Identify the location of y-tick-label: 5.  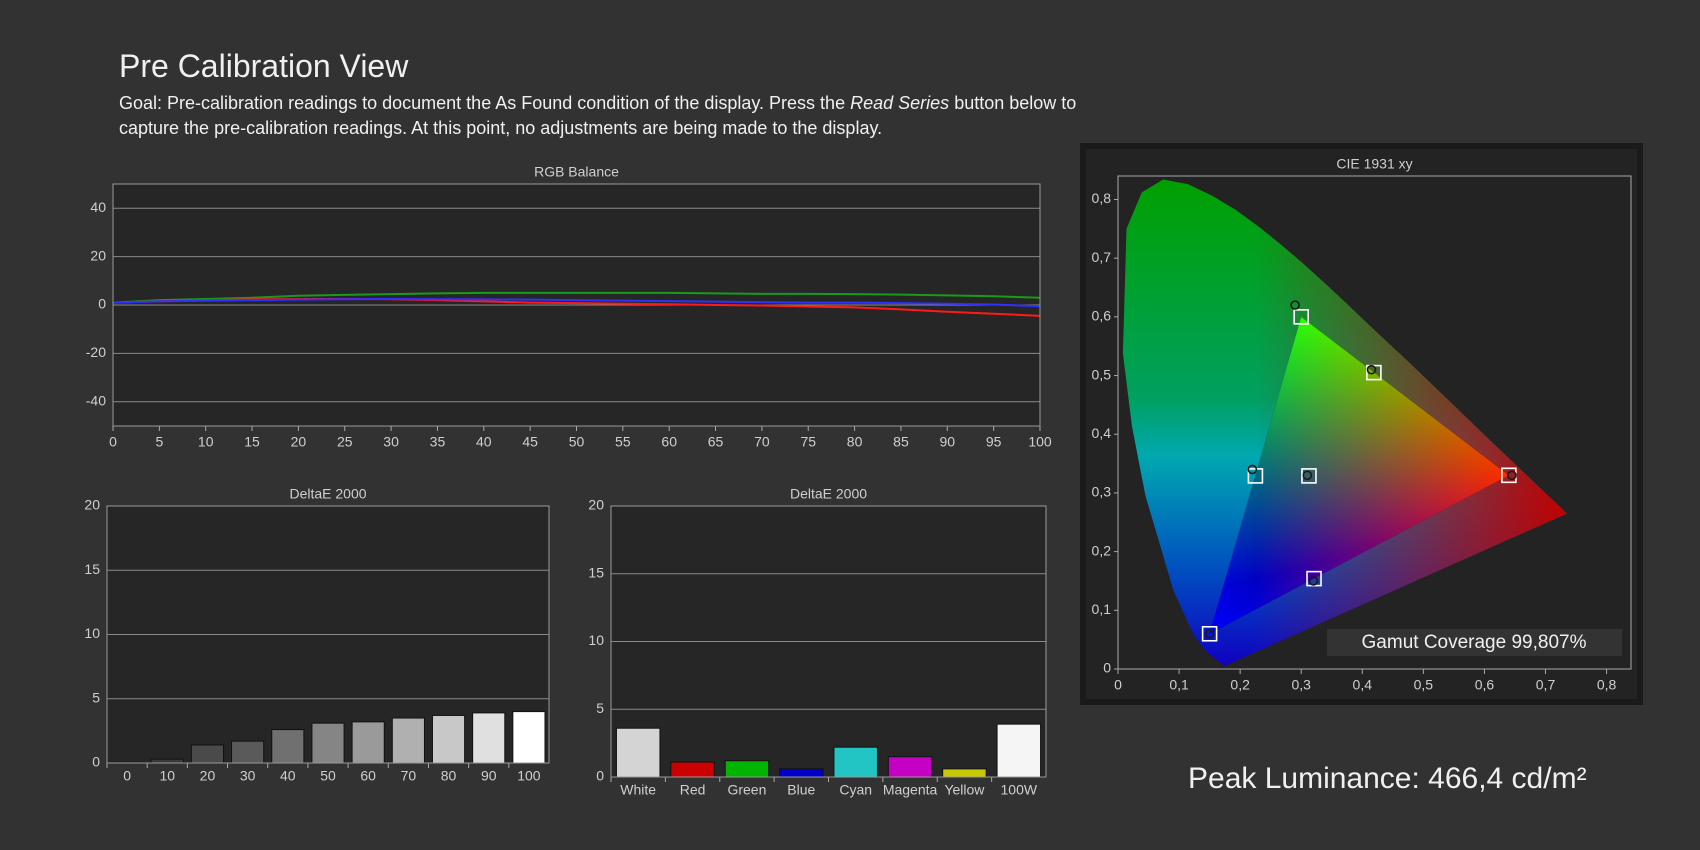
(600, 708).